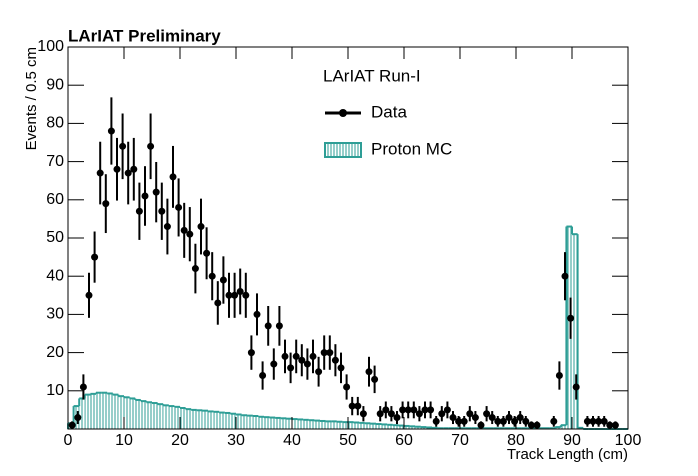 The image size is (698, 476). I want to click on legend-label: Proton MC, so click(411, 148).